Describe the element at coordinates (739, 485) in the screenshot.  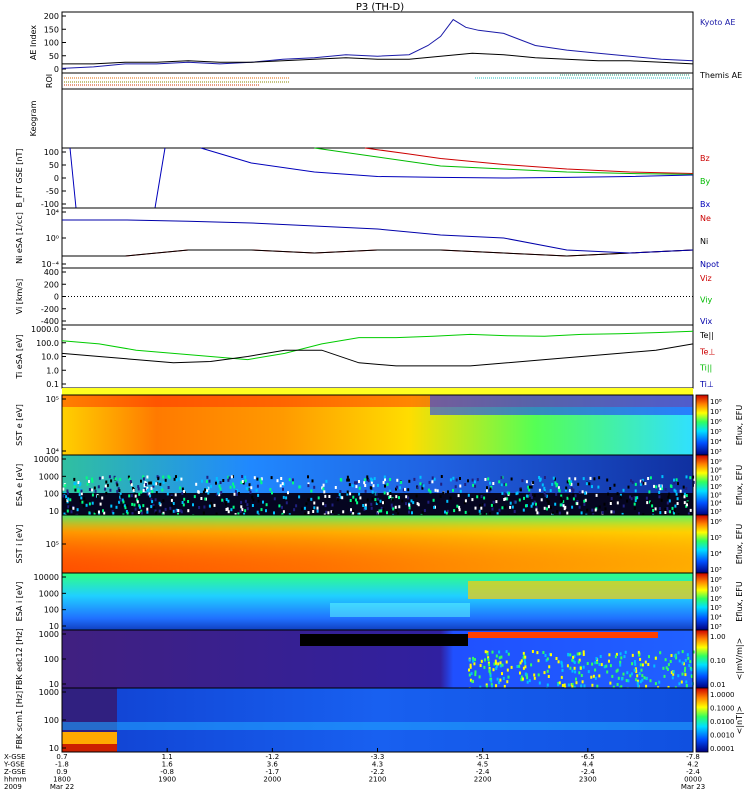
I see `esa-e-colorbar-label: Eflux, EFU` at that location.